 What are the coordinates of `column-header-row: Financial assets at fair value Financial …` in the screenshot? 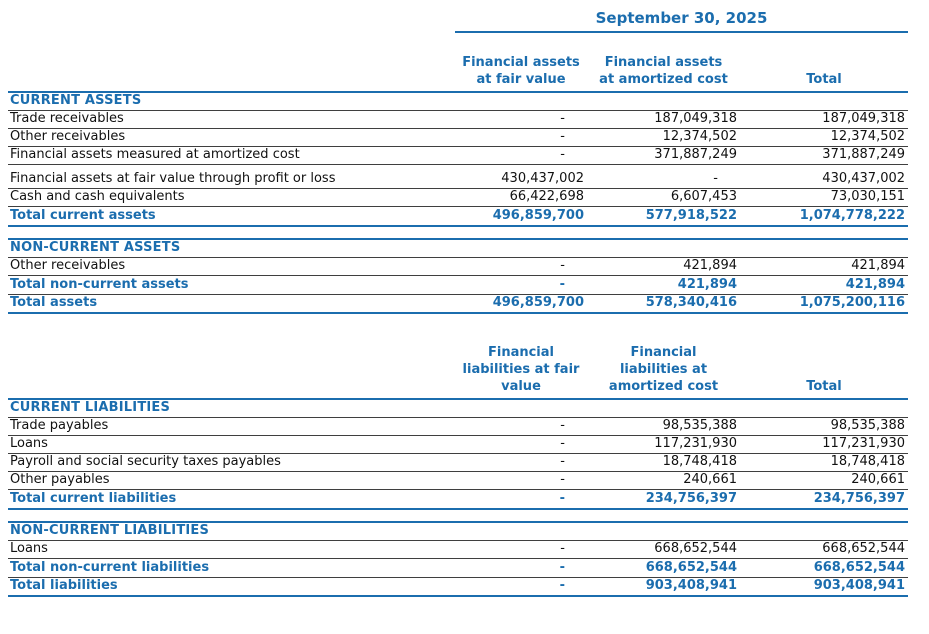 It's located at (458, 73).